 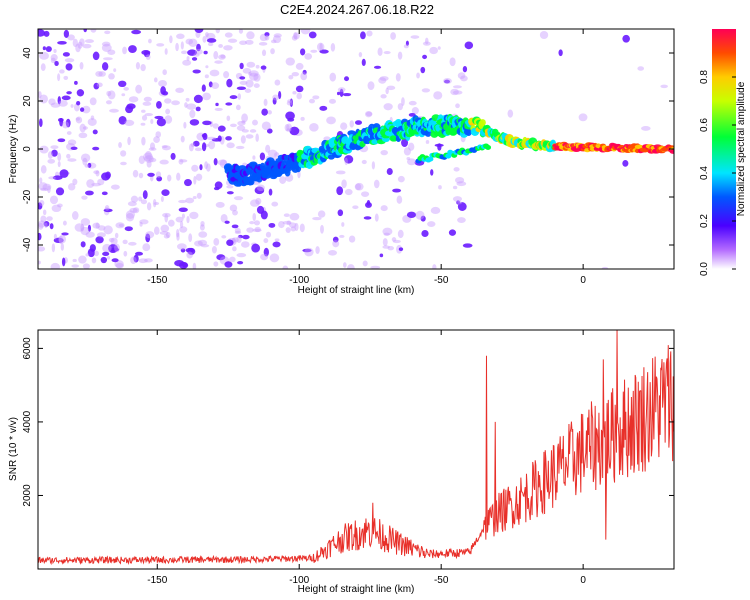 I want to click on y-tick-label: -40, so click(x=27, y=244).